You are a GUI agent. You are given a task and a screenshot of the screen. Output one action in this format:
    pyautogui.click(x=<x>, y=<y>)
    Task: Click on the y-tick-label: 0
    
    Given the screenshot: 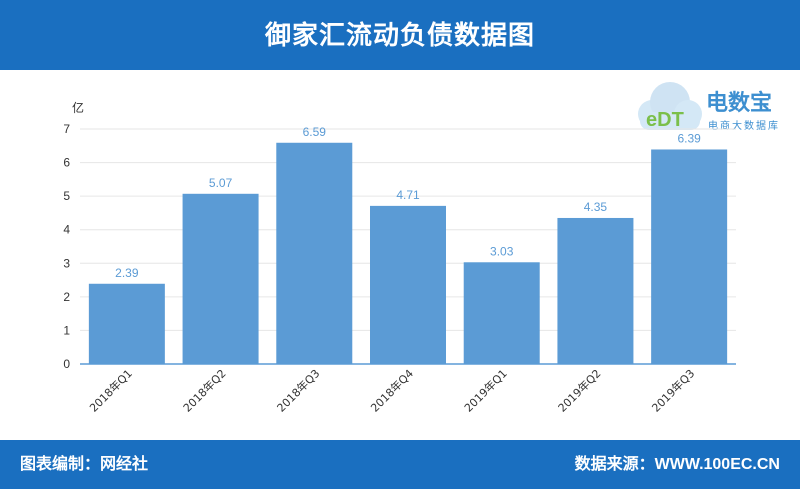 What is the action you would take?
    pyautogui.click(x=66, y=364)
    